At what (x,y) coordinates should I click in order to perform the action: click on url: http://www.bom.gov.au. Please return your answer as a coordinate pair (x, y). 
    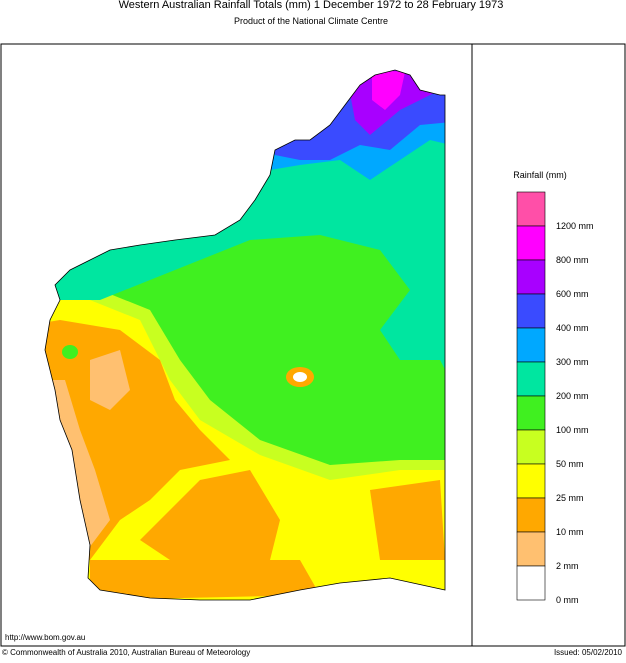
    Looking at the image, I should click on (45, 637).